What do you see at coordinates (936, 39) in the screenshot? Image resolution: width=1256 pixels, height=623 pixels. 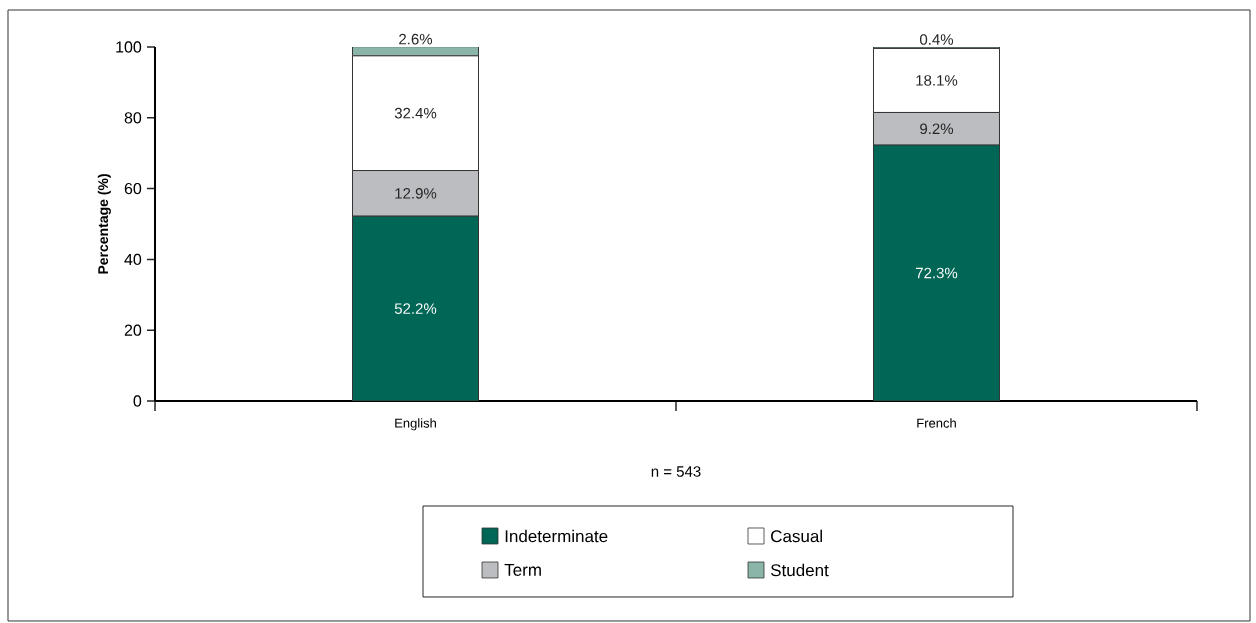 I see `data-label: 0.4%` at bounding box center [936, 39].